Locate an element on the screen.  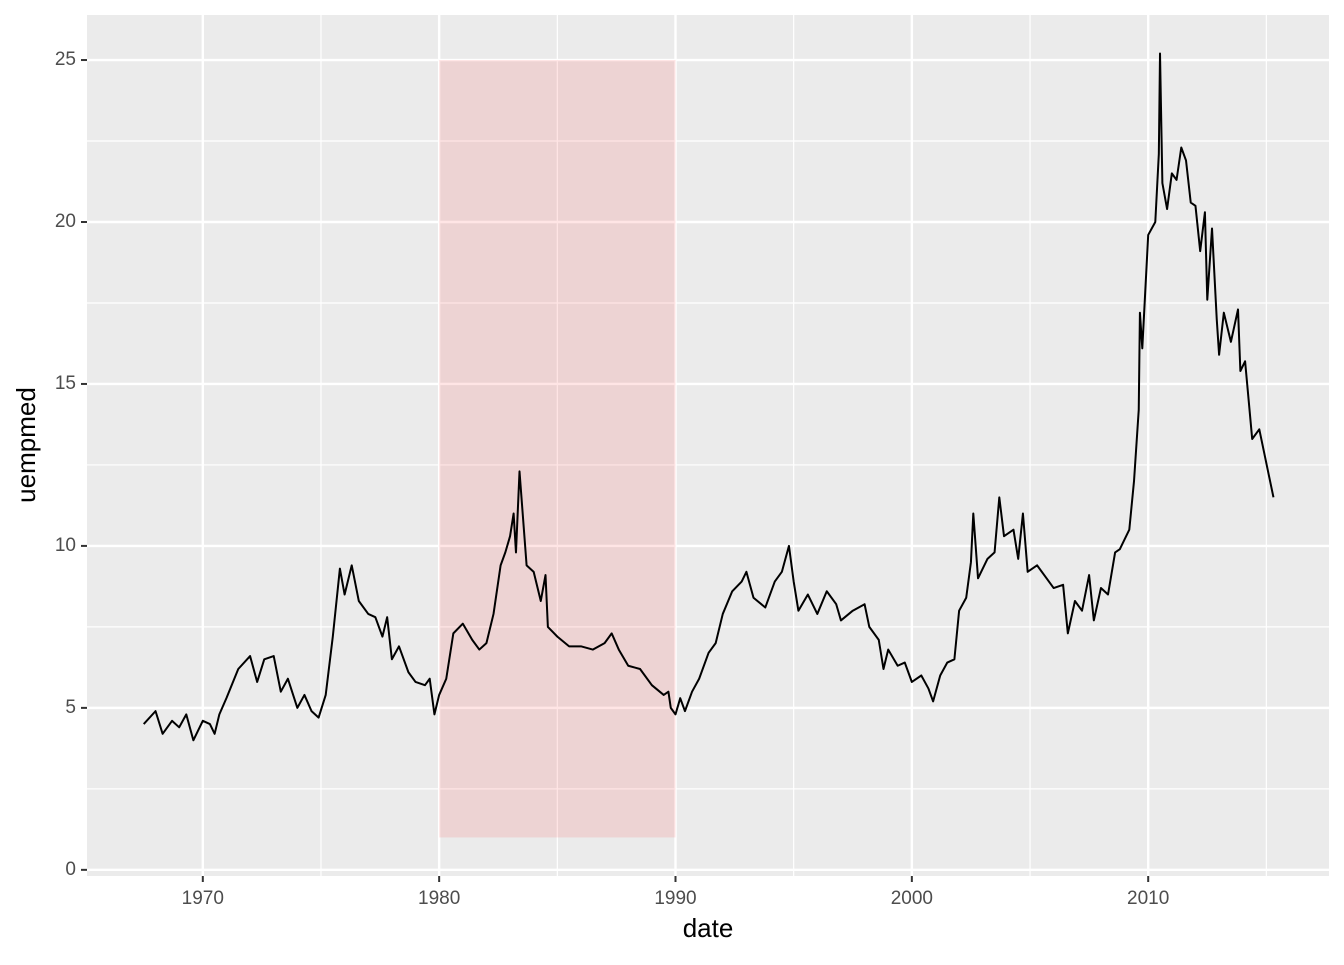
y-tick-label: 25 is located at coordinates (65, 59).